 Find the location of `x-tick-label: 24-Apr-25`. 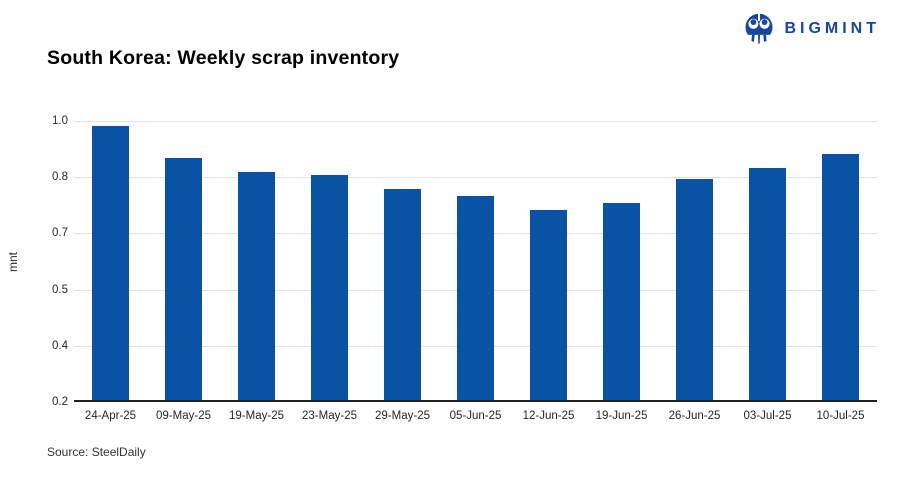

x-tick-label: 24-Apr-25 is located at coordinates (110, 416).